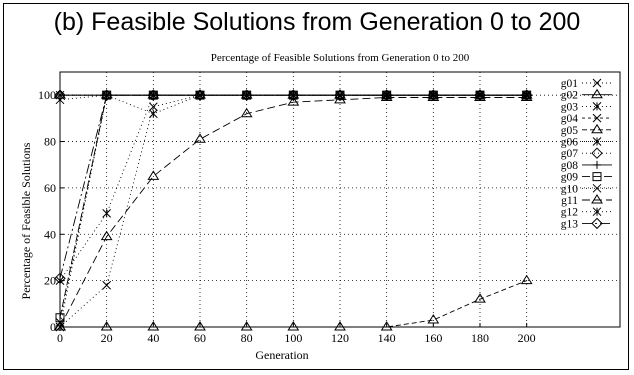 Image resolution: width=634 pixels, height=375 pixels. Describe the element at coordinates (340, 338) in the screenshot. I see `x-tick-label: 120` at that location.